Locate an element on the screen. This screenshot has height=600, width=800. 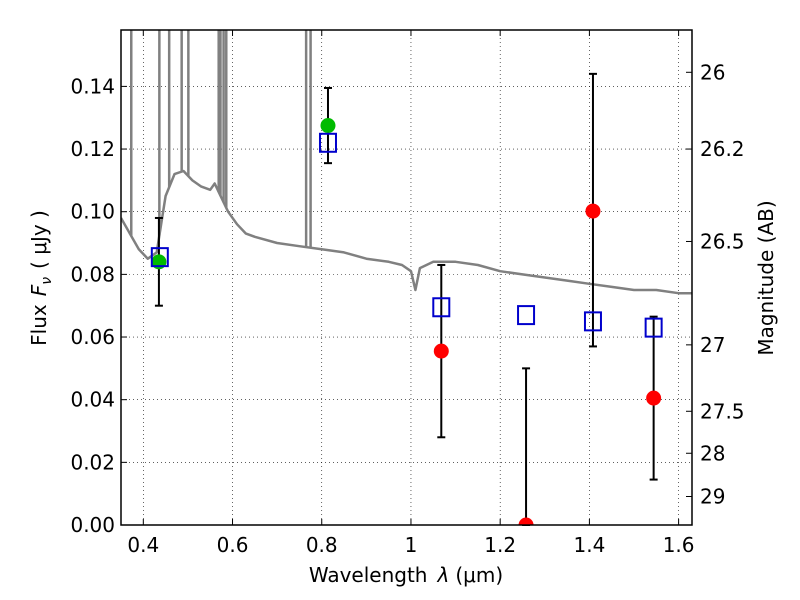
y-tick-label: 0.14 is located at coordinates (92, 86).